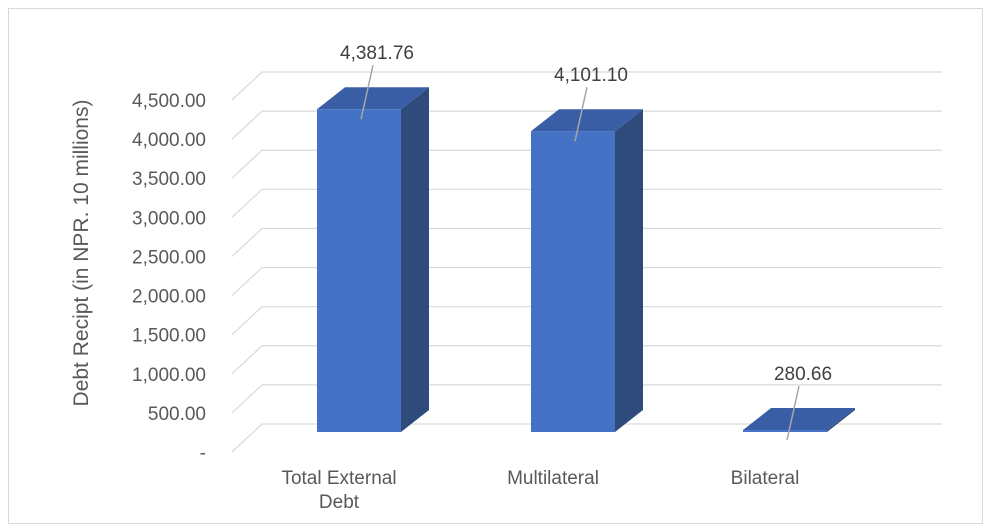 This screenshot has width=987, height=528. I want to click on y-tick-label: 1,000.00, so click(169, 375).